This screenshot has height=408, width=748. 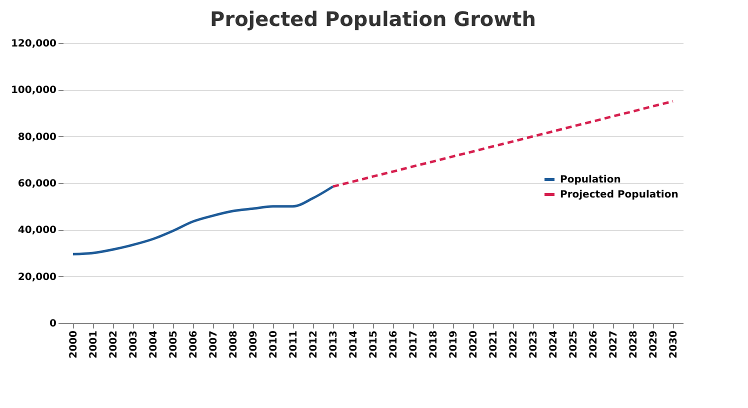 What do you see at coordinates (314, 344) in the screenshot?
I see `x-tick-label: 2012` at bounding box center [314, 344].